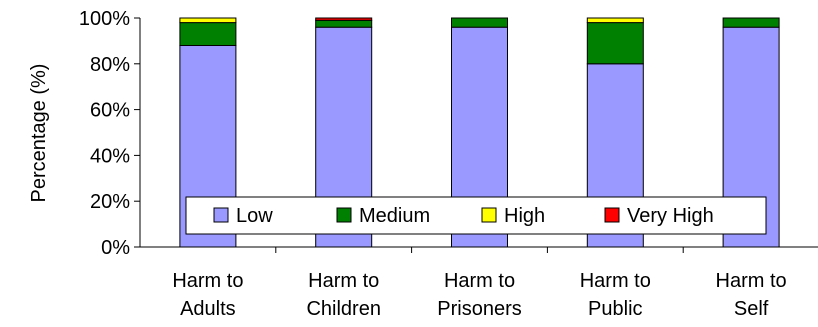 This screenshot has width=818, height=327. What do you see at coordinates (394, 216) in the screenshot?
I see `legend-label: Medium` at bounding box center [394, 216].